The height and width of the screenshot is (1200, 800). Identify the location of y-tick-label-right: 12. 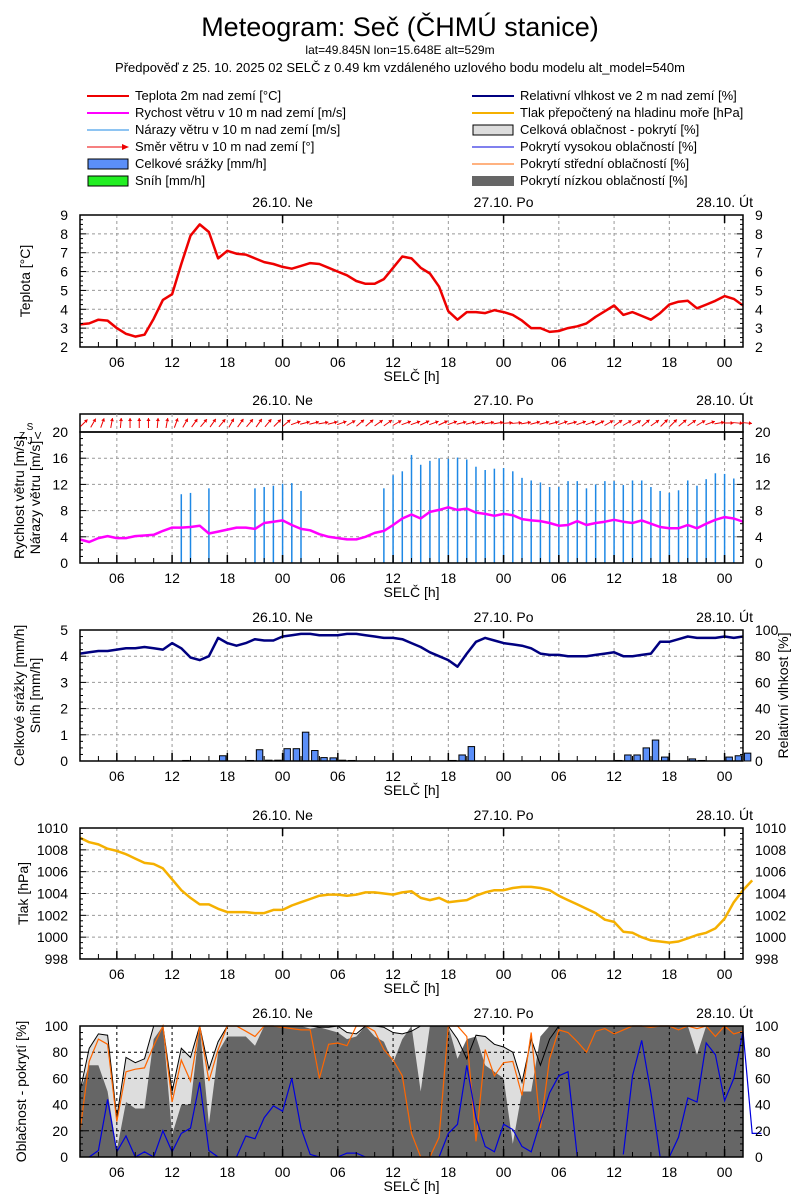
(763, 484).